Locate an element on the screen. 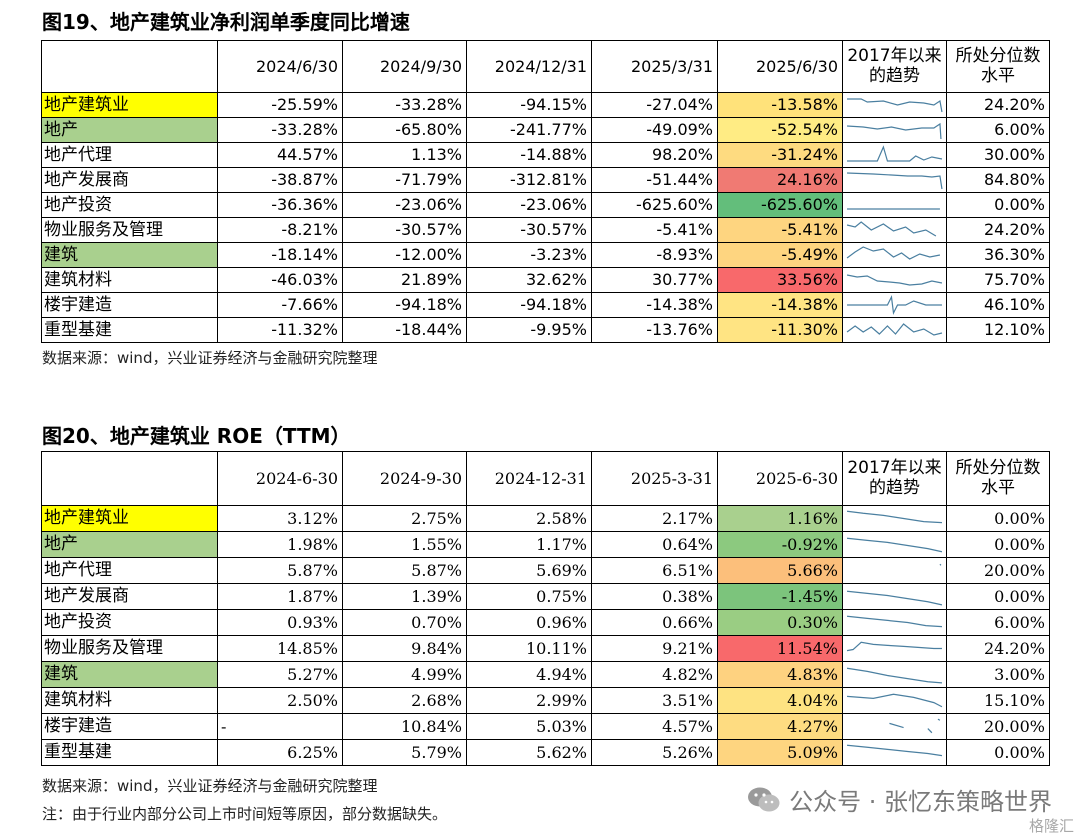  value-cell: -312.81% is located at coordinates (529, 180).